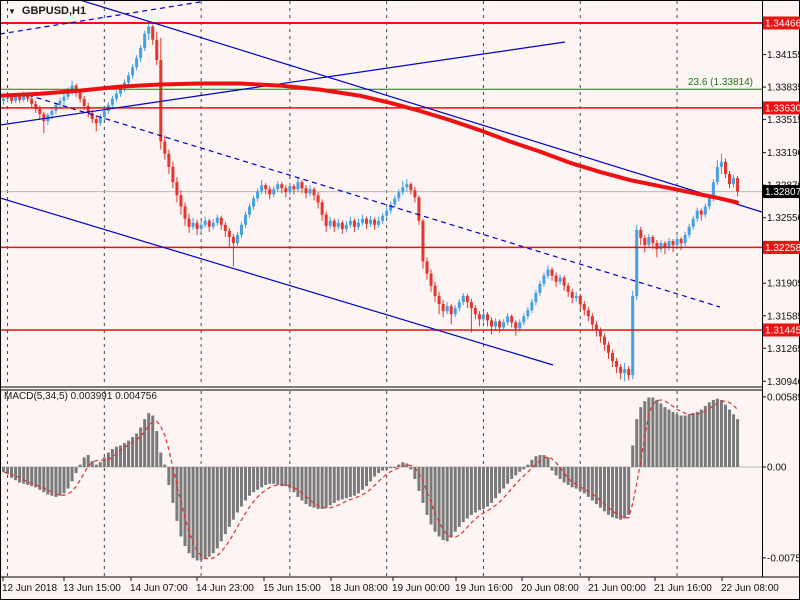 The width and height of the screenshot is (800, 600). I want to click on price-tag-label: 1.33630, so click(782, 108).